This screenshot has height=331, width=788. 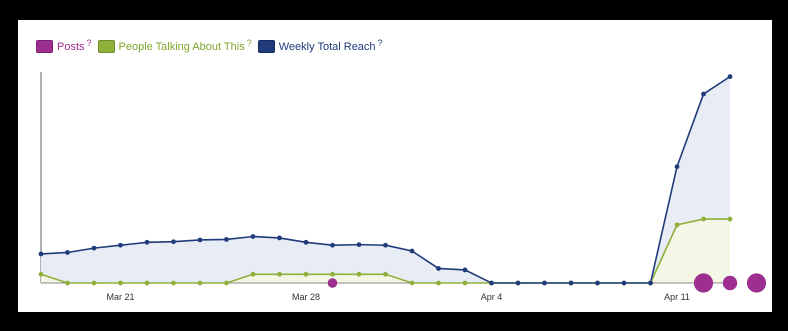 What do you see at coordinates (492, 297) in the screenshot?
I see `x-tick-label: Apr 4` at bounding box center [492, 297].